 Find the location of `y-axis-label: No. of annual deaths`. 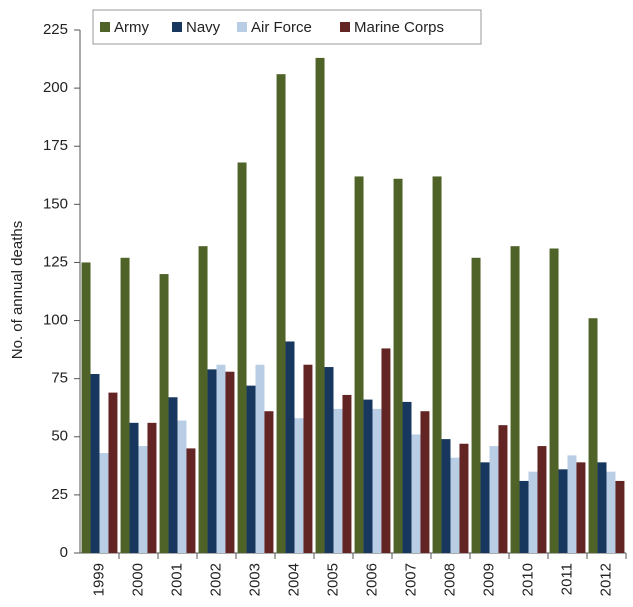

y-axis-label: No. of annual deaths is located at coordinates (17, 290).